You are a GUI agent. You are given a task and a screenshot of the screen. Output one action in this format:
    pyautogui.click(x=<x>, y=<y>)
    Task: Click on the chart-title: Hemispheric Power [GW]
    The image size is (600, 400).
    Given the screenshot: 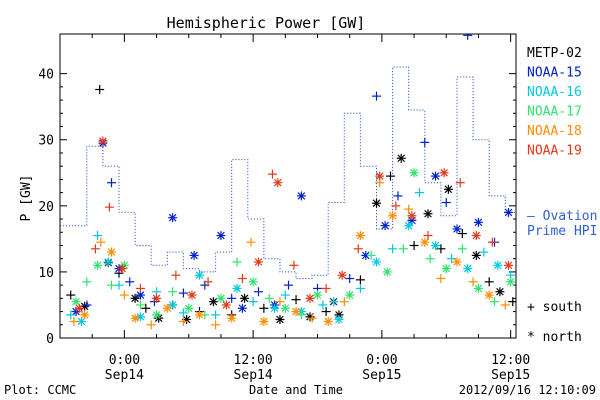 What is the action you would take?
    pyautogui.click(x=266, y=23)
    